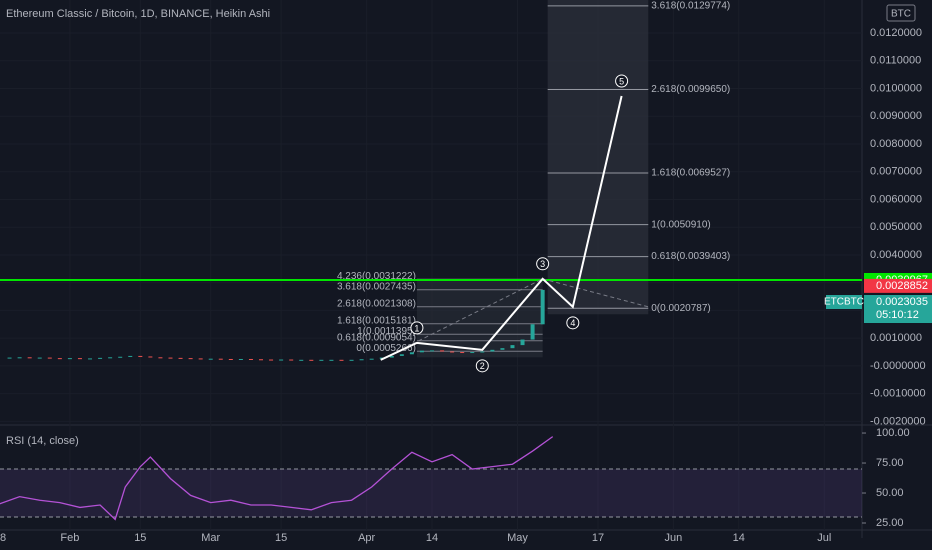  What do you see at coordinates (896, 172) in the screenshot?
I see `y-tick-label: 0.0070000` at bounding box center [896, 172].